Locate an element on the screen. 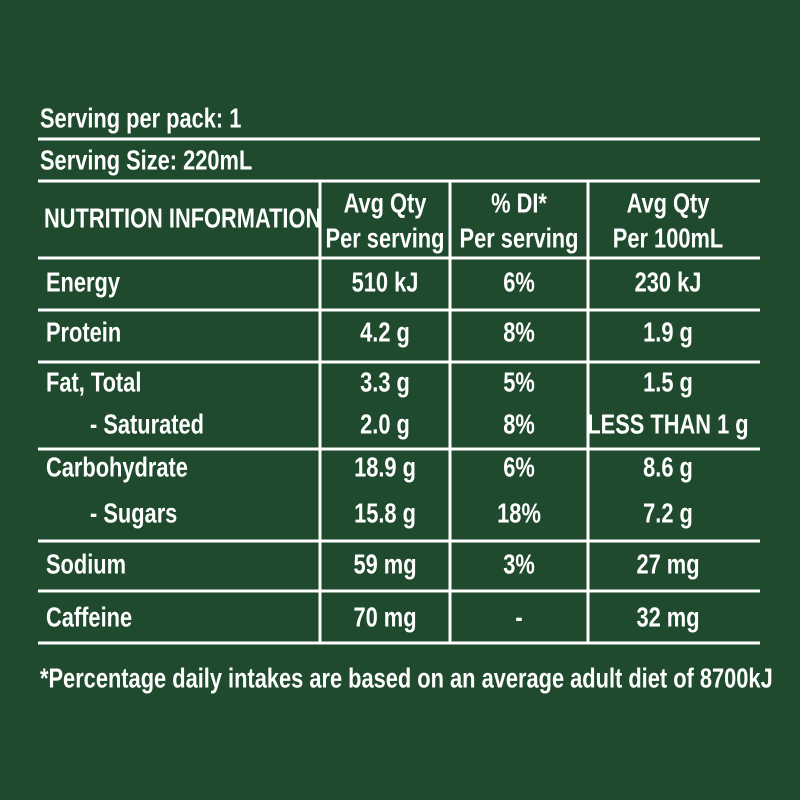 This screenshot has height=800, width=800. cell: 70 mg is located at coordinates (384, 617).